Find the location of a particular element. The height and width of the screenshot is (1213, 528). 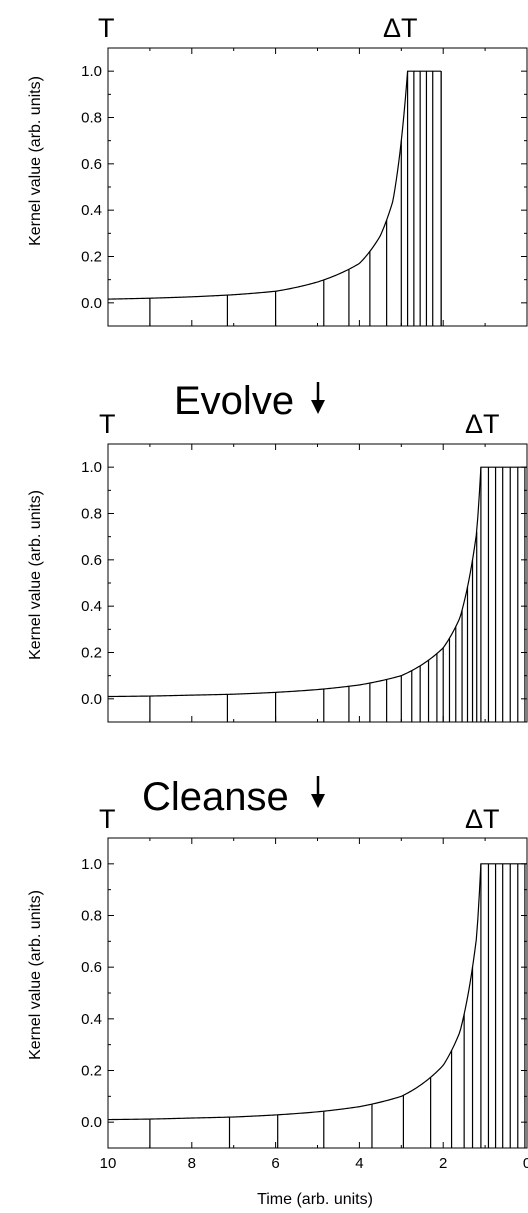

panel-1-ytick-label: 0.2 is located at coordinates (91, 257).